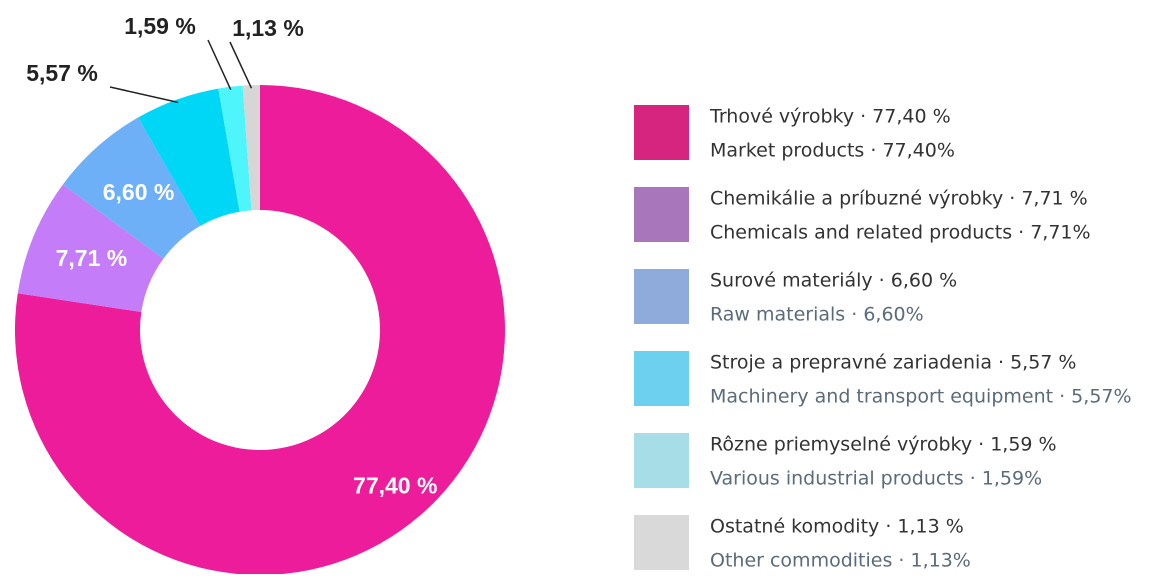 The image size is (1170, 579). What do you see at coordinates (139, 192) in the screenshot?
I see `value-label: 6,60 %` at bounding box center [139, 192].